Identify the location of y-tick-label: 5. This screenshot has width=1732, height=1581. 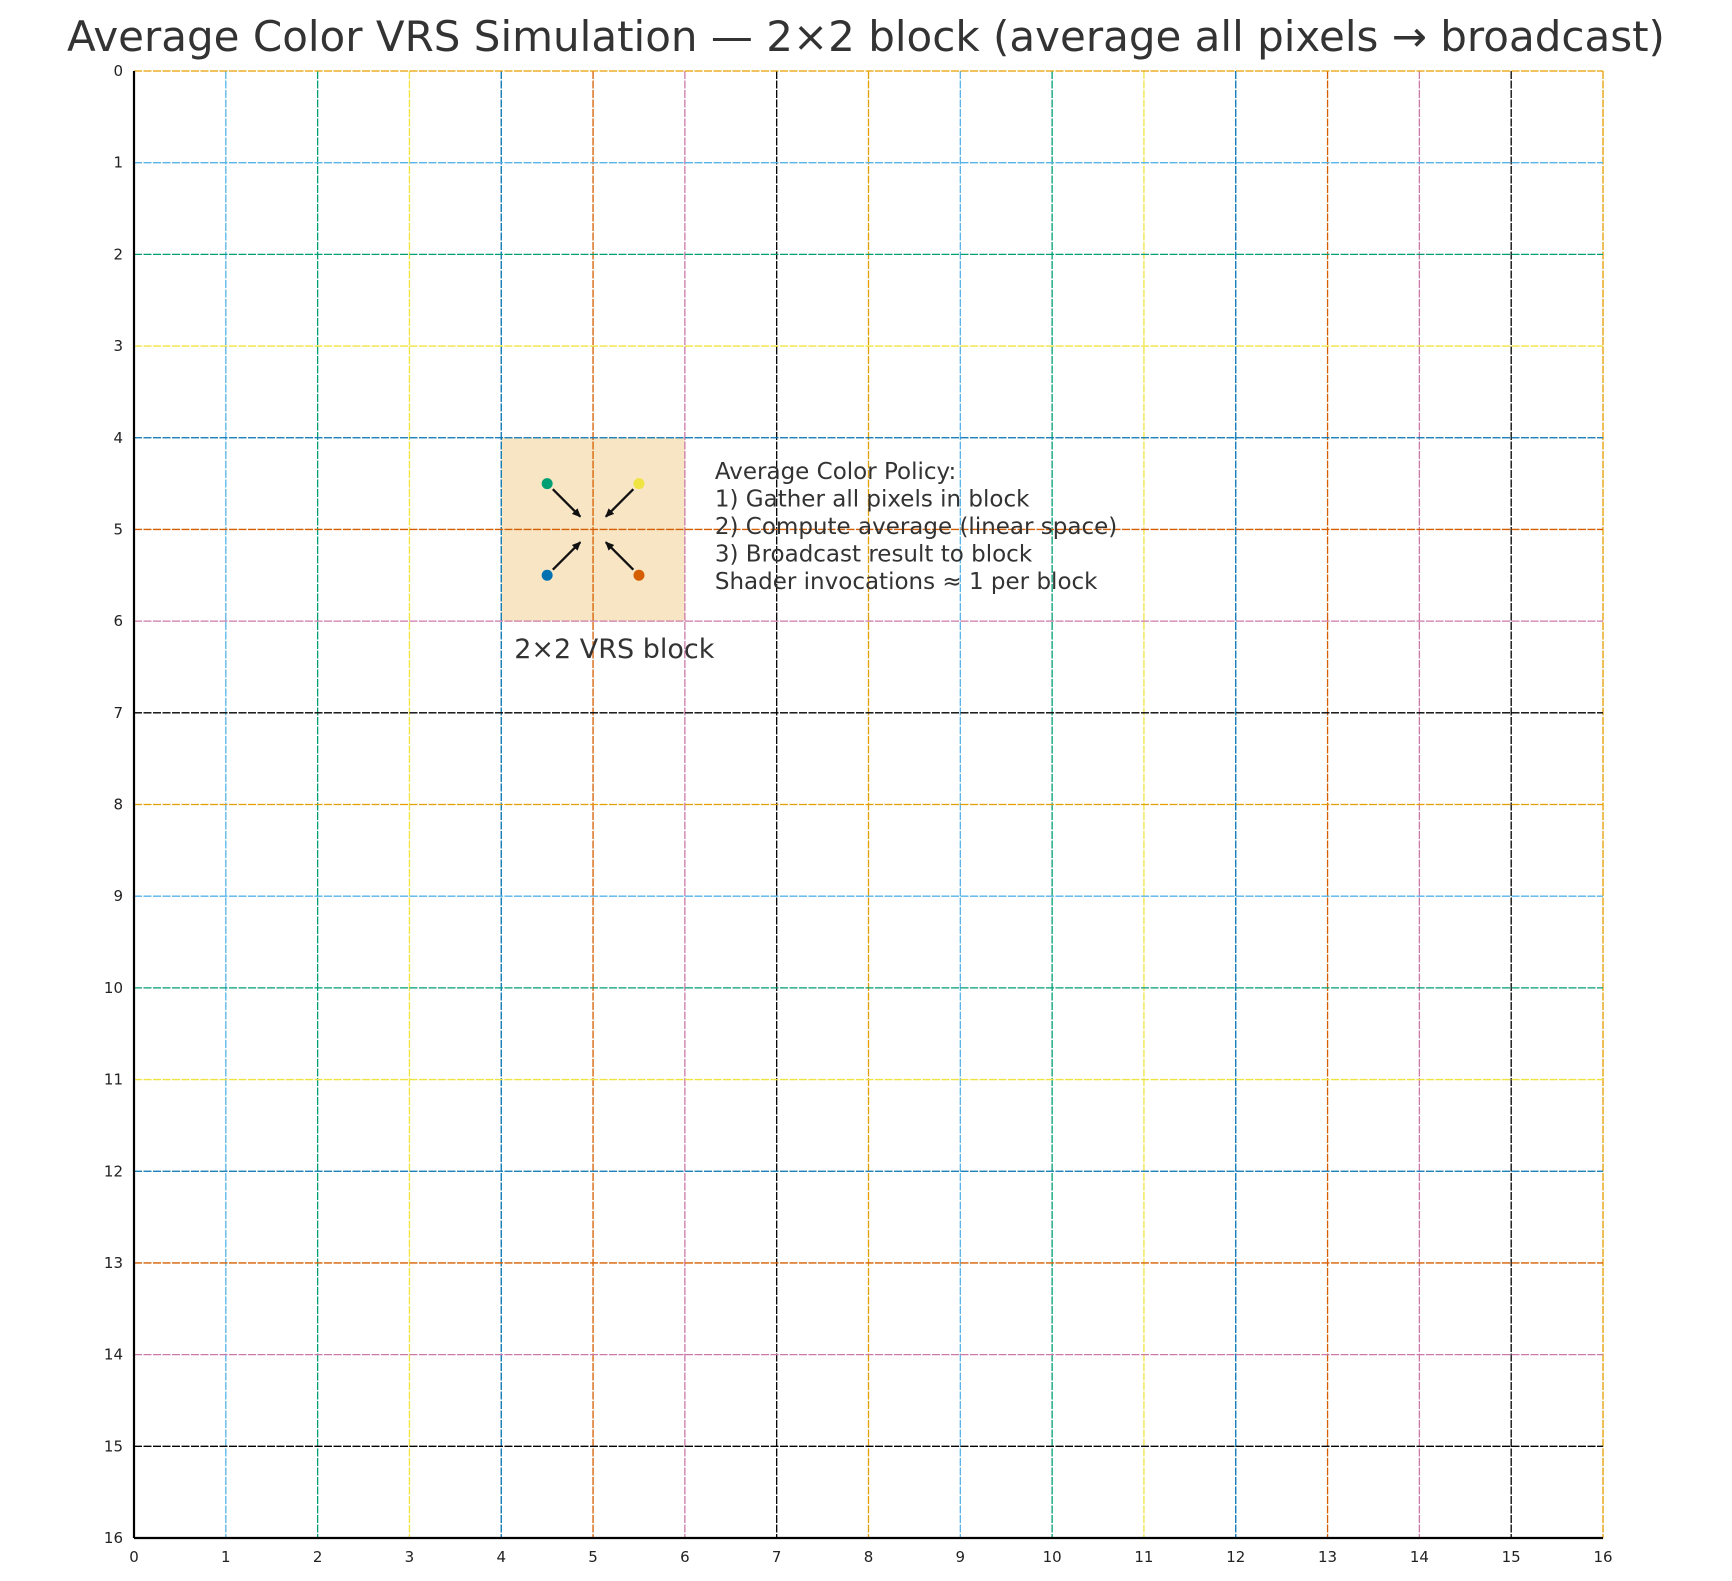
(118, 529).